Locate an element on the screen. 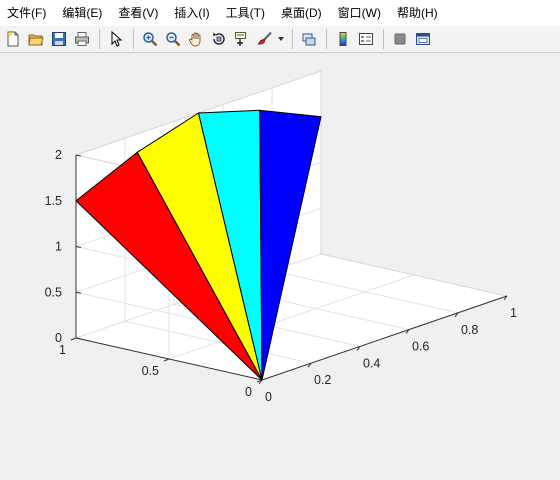  x-tick-label: 0 is located at coordinates (268, 397).